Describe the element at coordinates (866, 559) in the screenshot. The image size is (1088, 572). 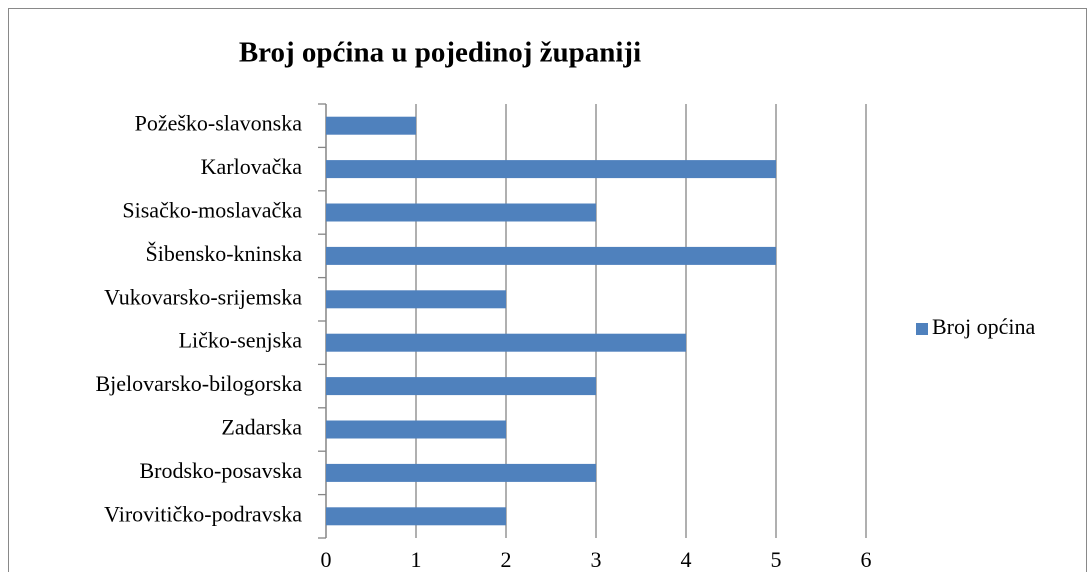
I see `x-tick-label: 6` at that location.